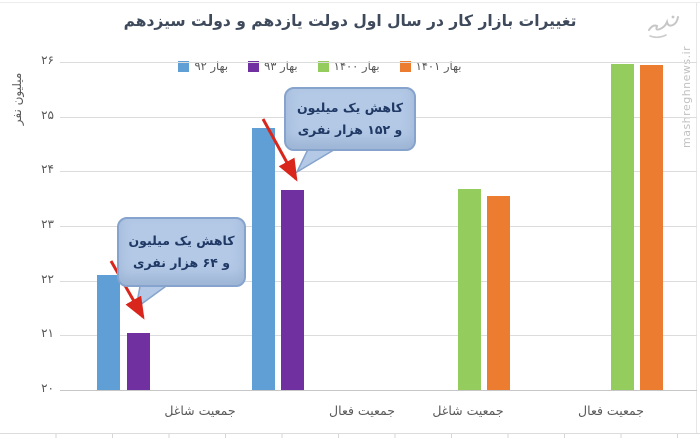 The width and height of the screenshot is (700, 441). I want to click on mashregh-logo, so click(663, 27).